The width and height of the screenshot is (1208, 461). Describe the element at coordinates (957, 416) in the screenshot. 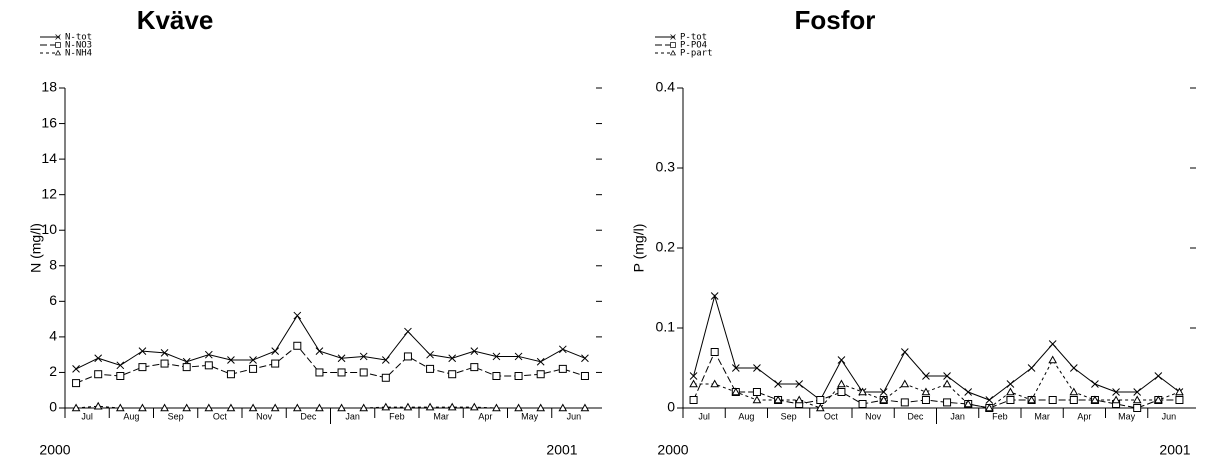

I see `x-tick-label: Jan` at that location.